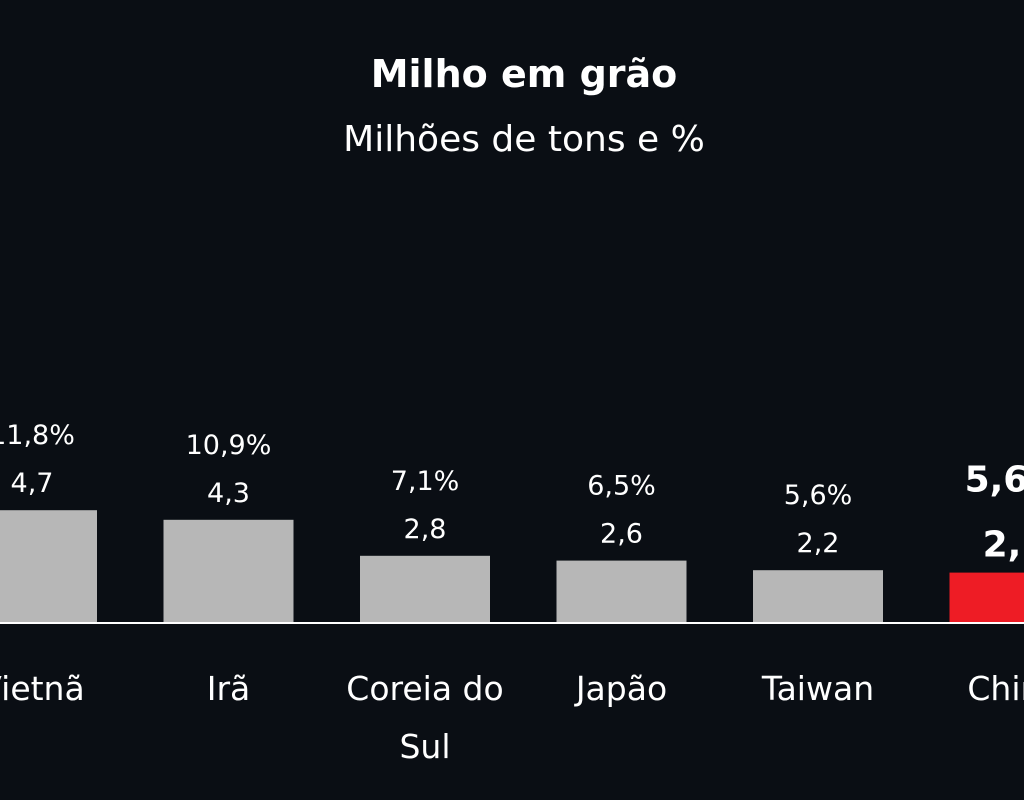  I want to click on category-label-1: Irã, so click(229, 688).